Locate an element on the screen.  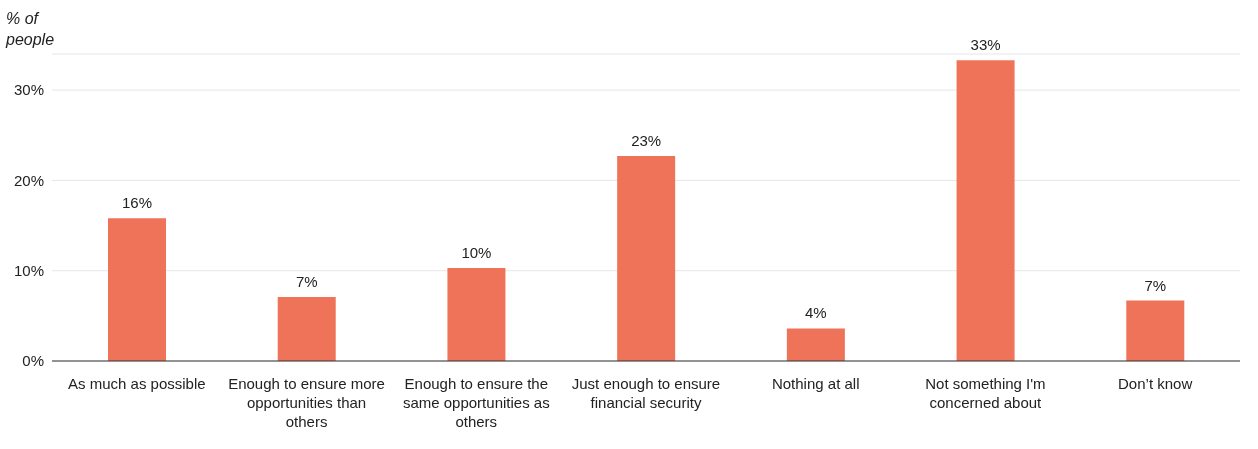
x-tick-label: Not something I'm concerned about is located at coordinates (985, 393).